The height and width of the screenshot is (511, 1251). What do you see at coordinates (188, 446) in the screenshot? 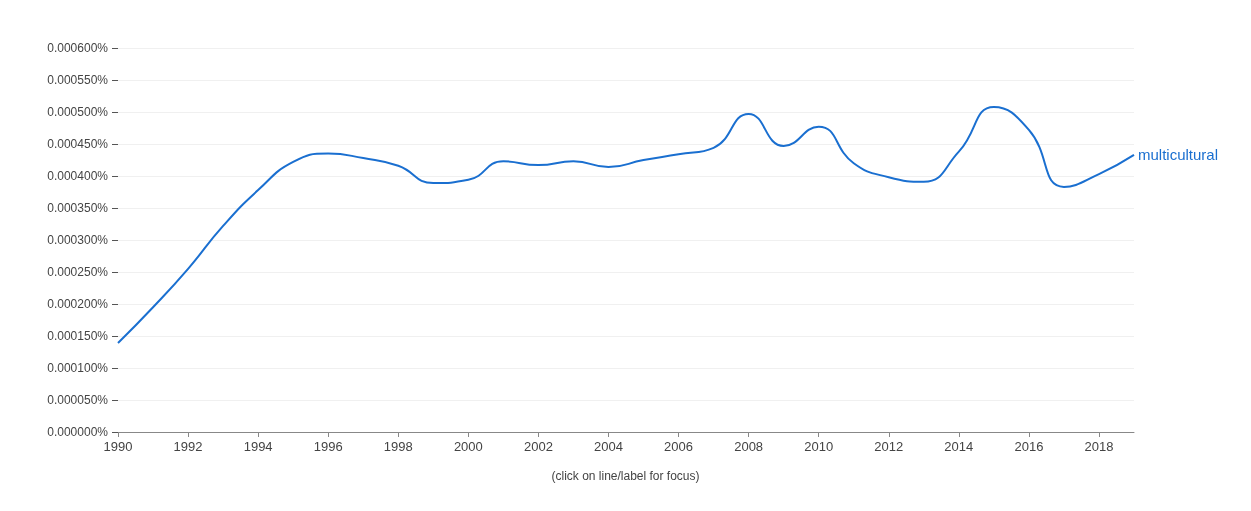
I see `x-tick-label: 1992` at bounding box center [188, 446].